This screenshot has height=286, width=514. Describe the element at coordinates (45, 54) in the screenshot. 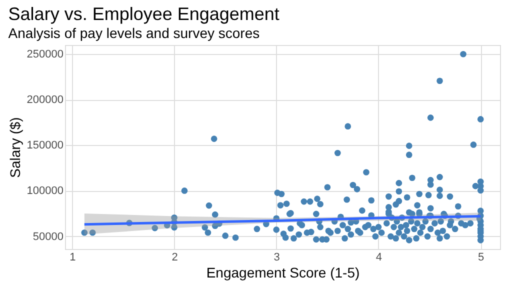

I see `y-tick-label: 250000` at that location.